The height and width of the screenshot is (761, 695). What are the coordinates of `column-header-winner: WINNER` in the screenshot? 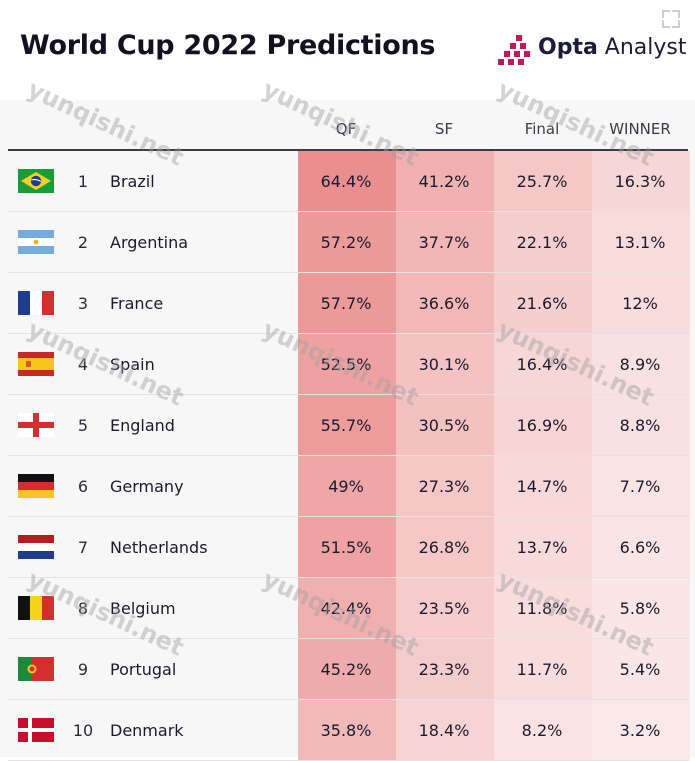 It's located at (640, 129).